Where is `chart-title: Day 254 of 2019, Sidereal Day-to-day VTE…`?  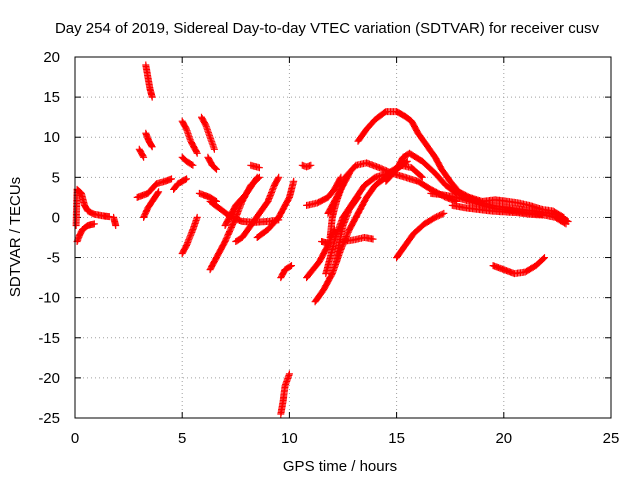 chart-title: Day 254 of 2019, Sidereal Day-to-day VTE… is located at coordinates (327, 28).